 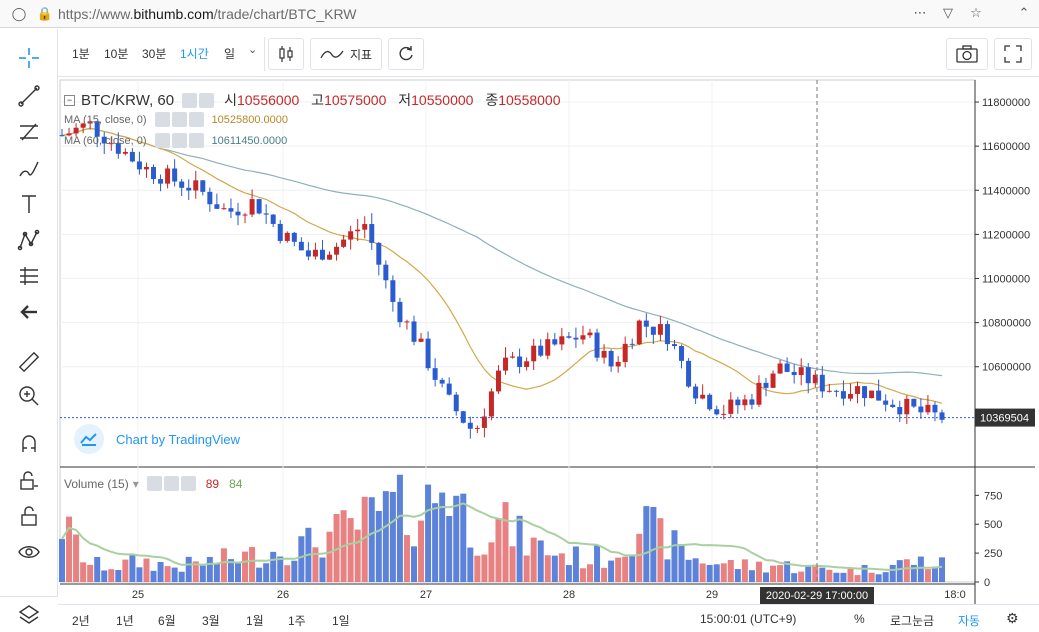 What do you see at coordinates (341, 621) in the screenshot?
I see `range-1d: 1일` at bounding box center [341, 621].